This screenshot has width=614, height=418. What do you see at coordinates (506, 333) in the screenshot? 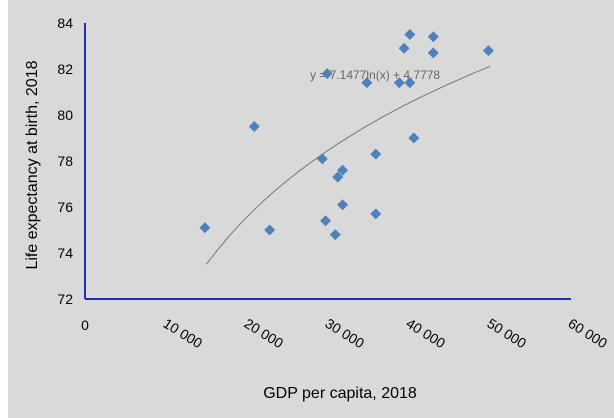
I see `x-tick-label: 50 000` at bounding box center [506, 333].